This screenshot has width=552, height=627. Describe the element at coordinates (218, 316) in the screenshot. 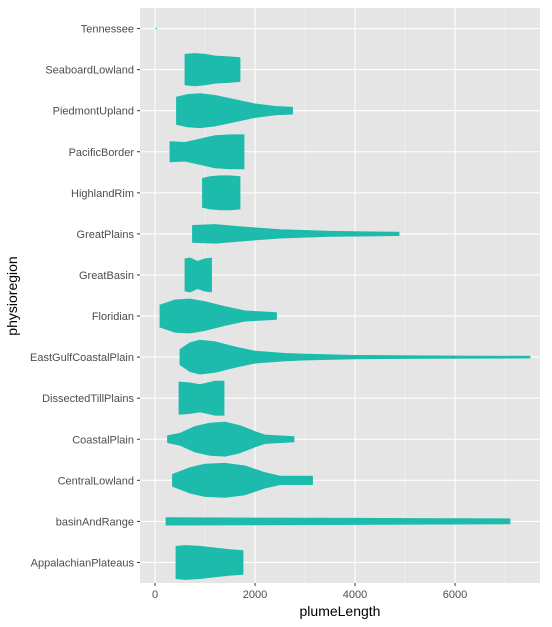

I see `violin-Floridian` at that location.